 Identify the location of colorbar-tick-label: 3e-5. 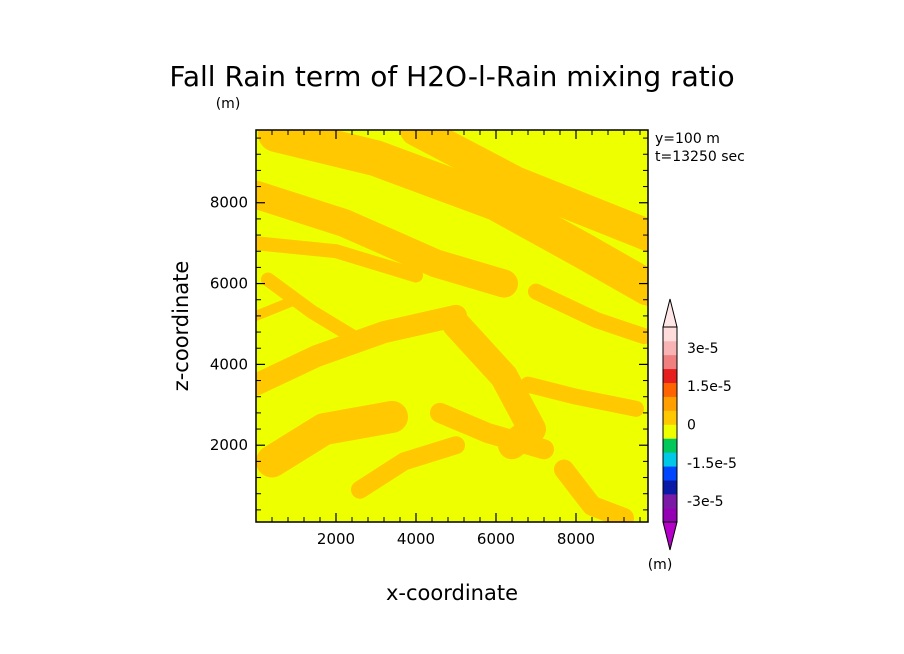
(702, 349).